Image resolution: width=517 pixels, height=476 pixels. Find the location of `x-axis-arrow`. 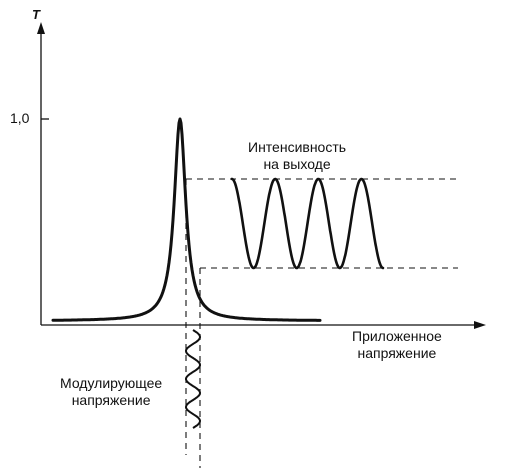

x-axis-arrow is located at coordinates (480, 325).